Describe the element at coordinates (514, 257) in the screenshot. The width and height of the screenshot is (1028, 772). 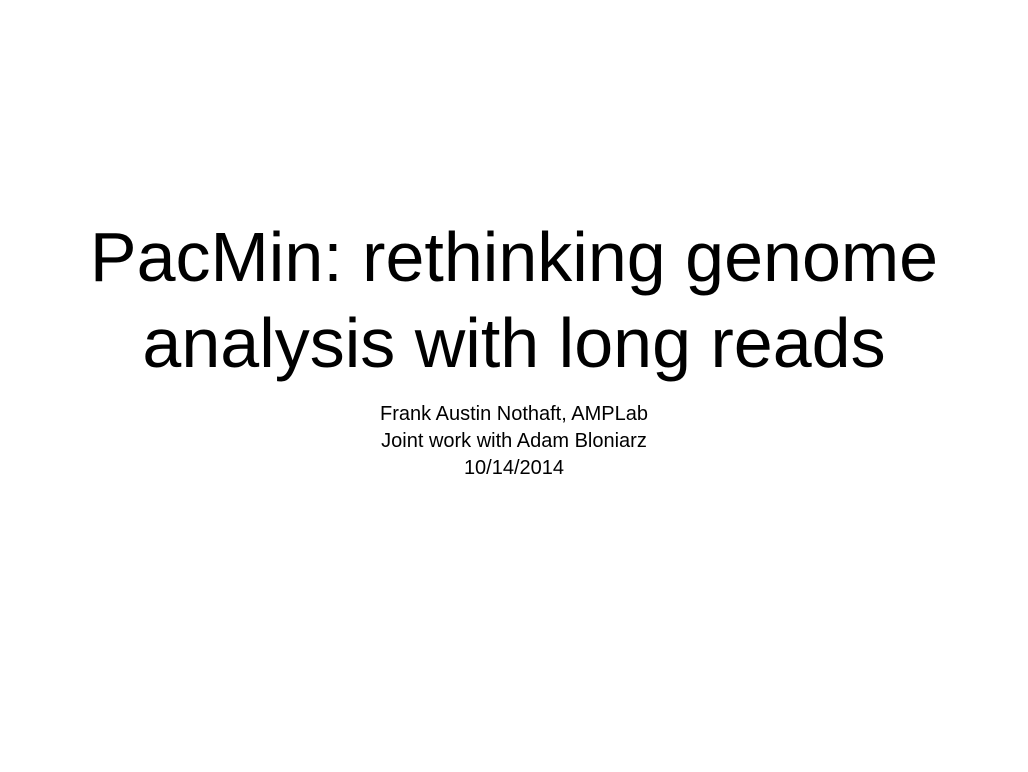
I see `slide-title-line-1: PacMin: rethinking genome` at that location.